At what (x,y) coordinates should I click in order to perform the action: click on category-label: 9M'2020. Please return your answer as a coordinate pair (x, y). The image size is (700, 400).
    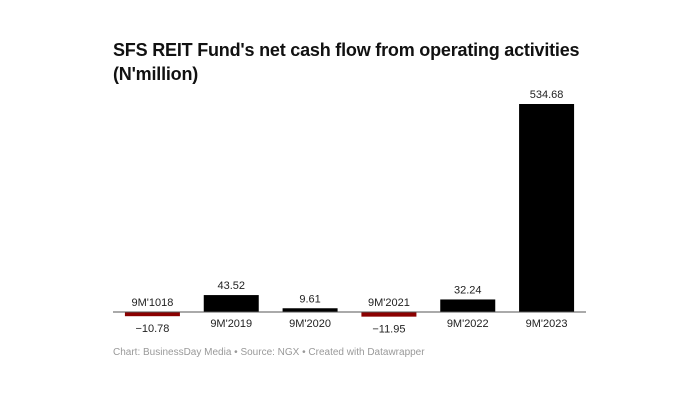
    Looking at the image, I should click on (310, 324).